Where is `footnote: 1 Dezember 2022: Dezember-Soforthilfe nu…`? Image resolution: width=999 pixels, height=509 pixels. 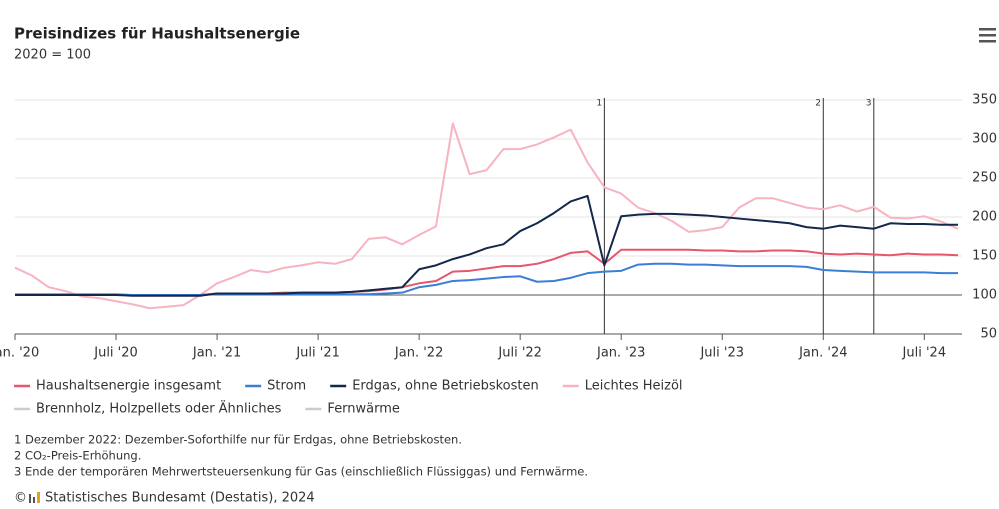 footnote: 1 Dezember 2022: Dezember-Soforthilfe nu… is located at coordinates (238, 440).